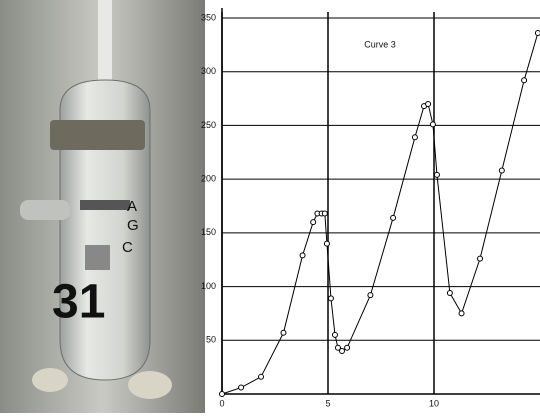  I want to click on x-tick-label: 5, so click(327, 403).